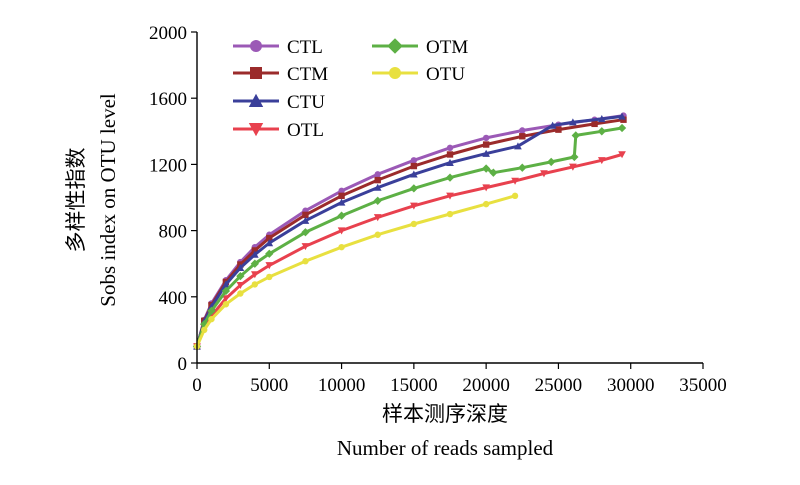 Image resolution: width=800 pixels, height=485 pixels. I want to click on x-tick-label: 15000, so click(414, 385).